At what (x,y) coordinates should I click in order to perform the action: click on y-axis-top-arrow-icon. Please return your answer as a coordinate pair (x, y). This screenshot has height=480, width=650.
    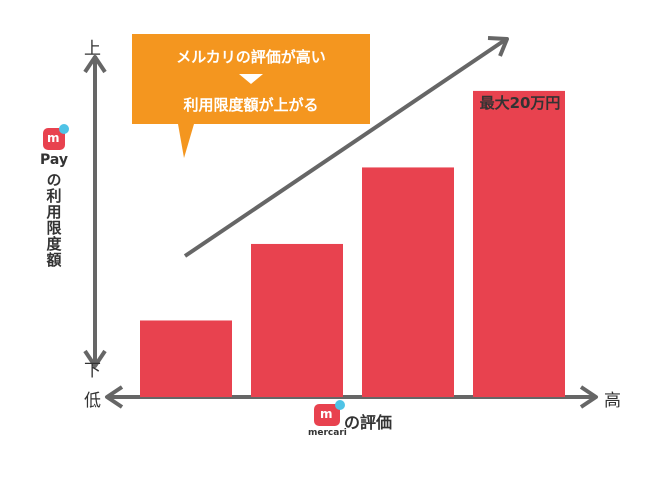
    Looking at the image, I should click on (95, 64).